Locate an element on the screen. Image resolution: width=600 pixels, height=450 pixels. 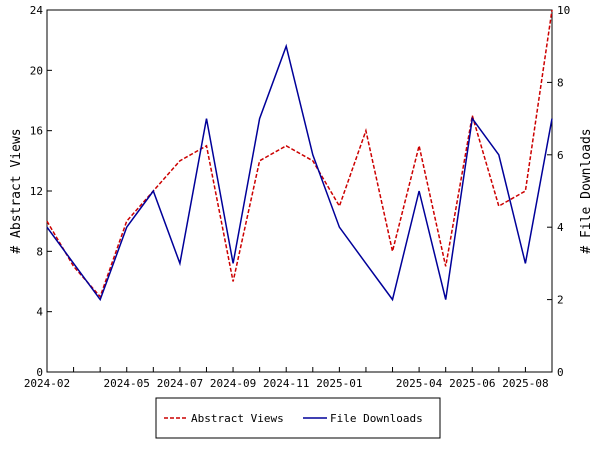
y-tick-label: 0 is located at coordinates (39, 372).